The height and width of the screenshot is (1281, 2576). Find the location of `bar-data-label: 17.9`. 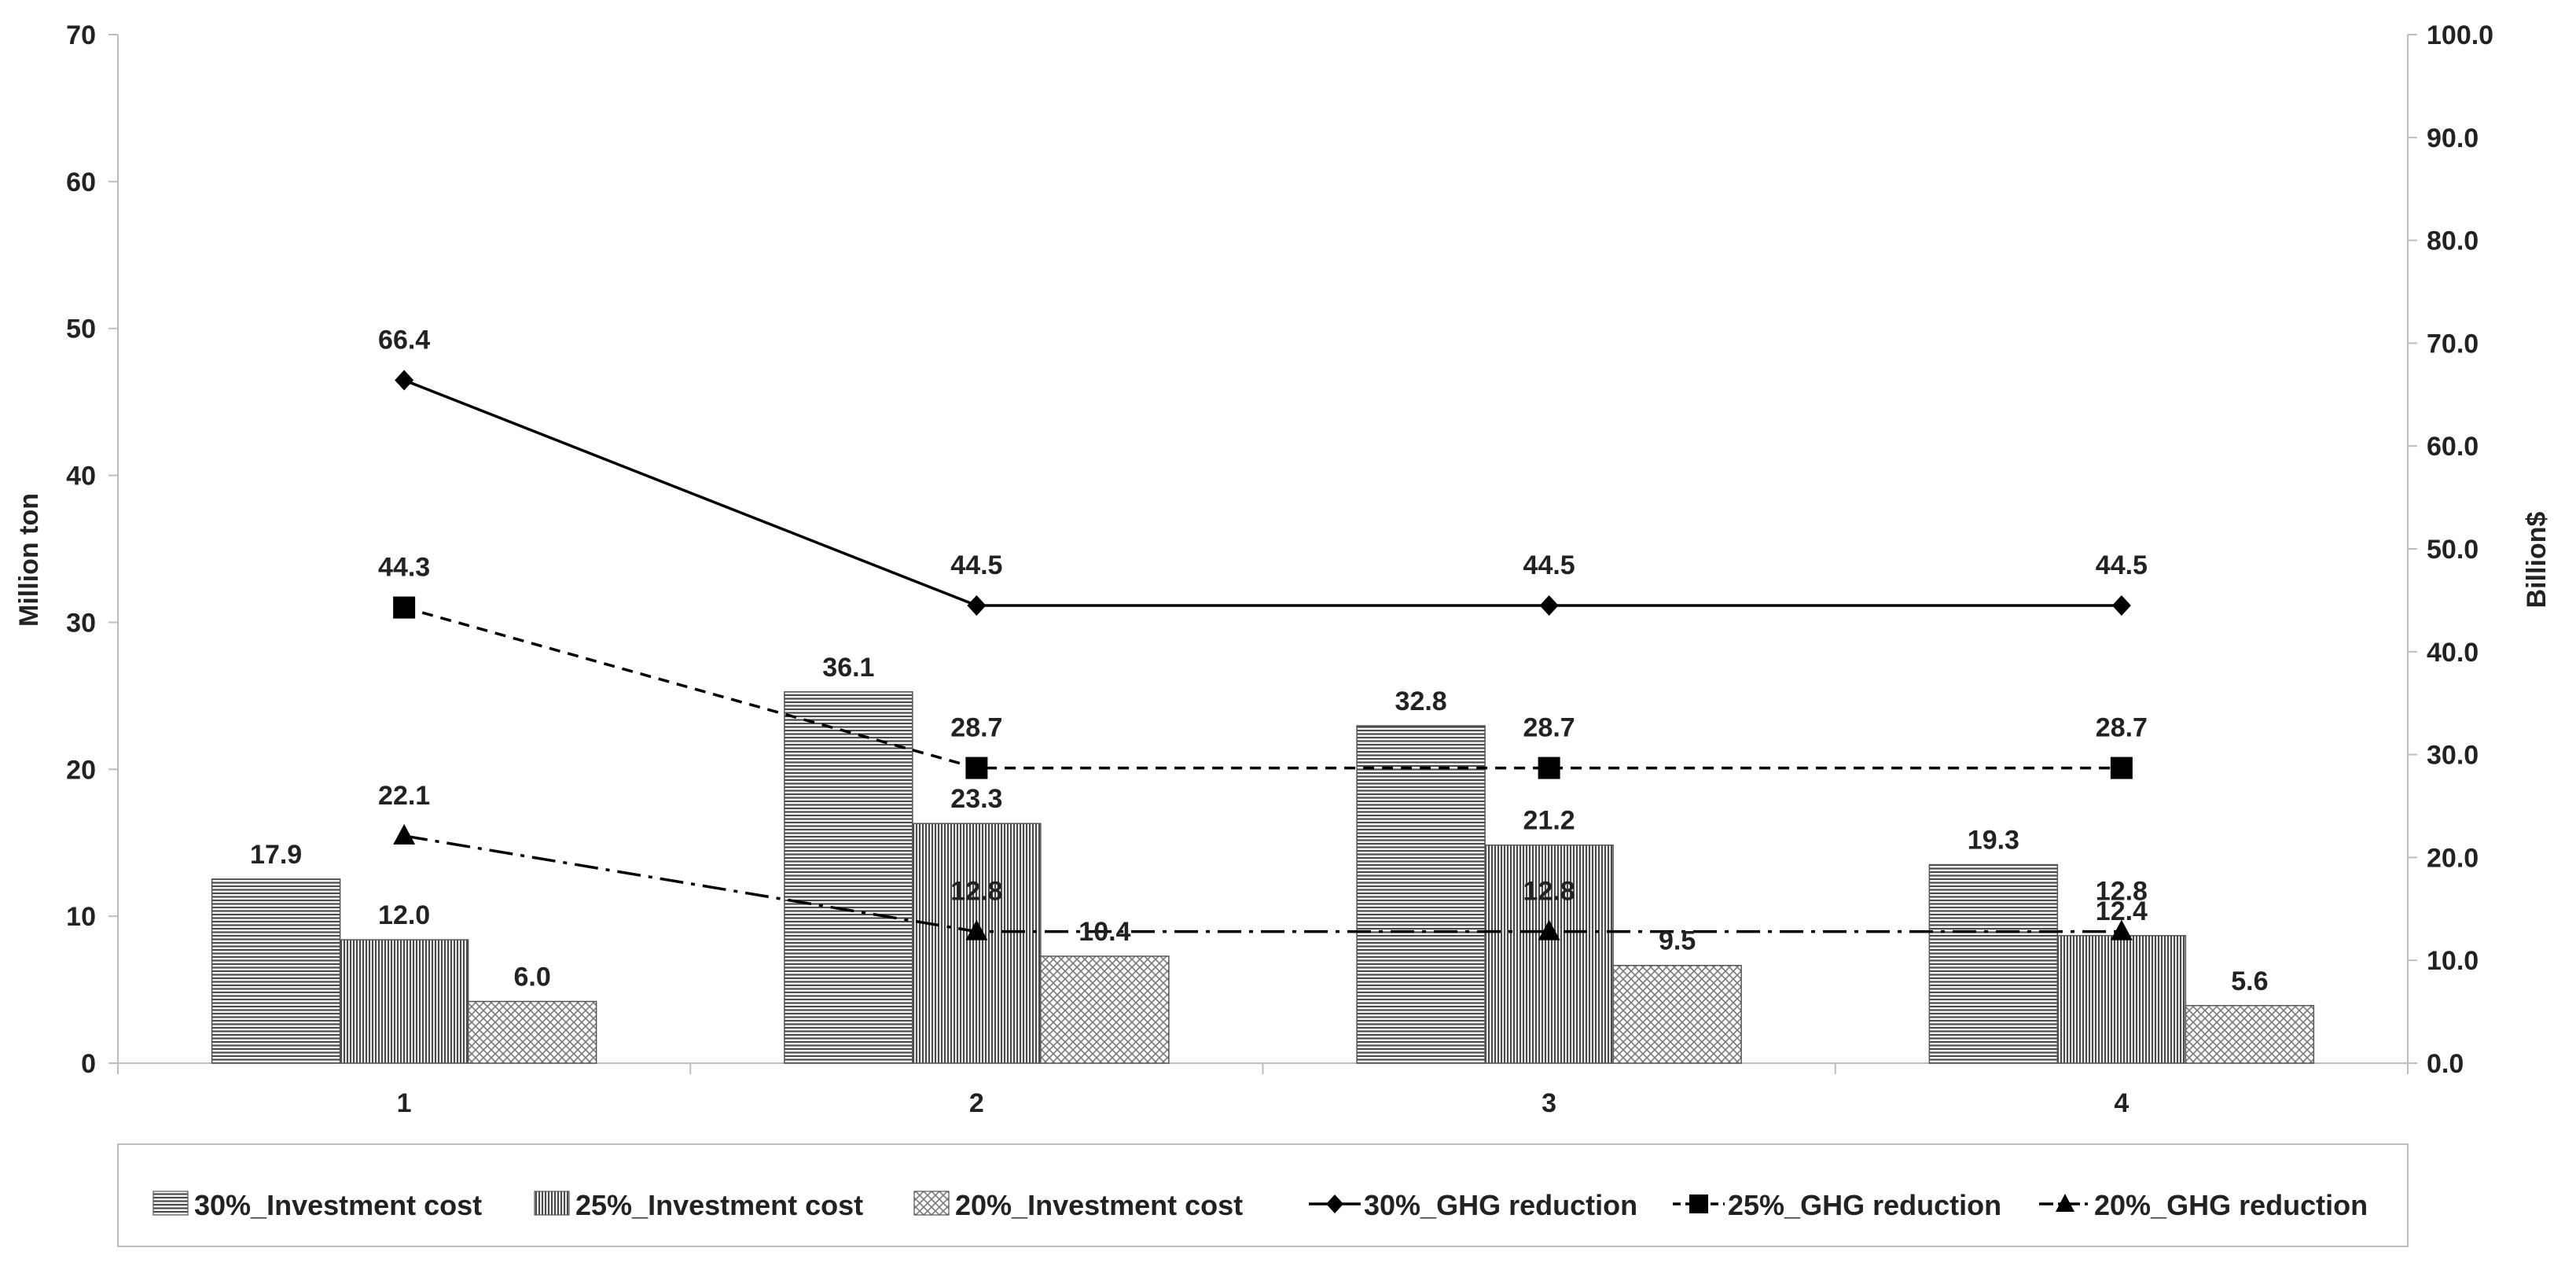

bar-data-label: 17.9 is located at coordinates (276, 855).